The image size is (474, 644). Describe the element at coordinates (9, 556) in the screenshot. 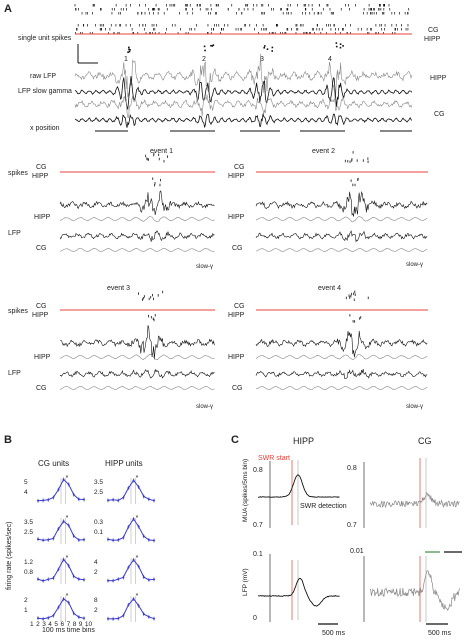

I see `firing-rate-ylabel: firing rate (spikes/sec)` at that location.